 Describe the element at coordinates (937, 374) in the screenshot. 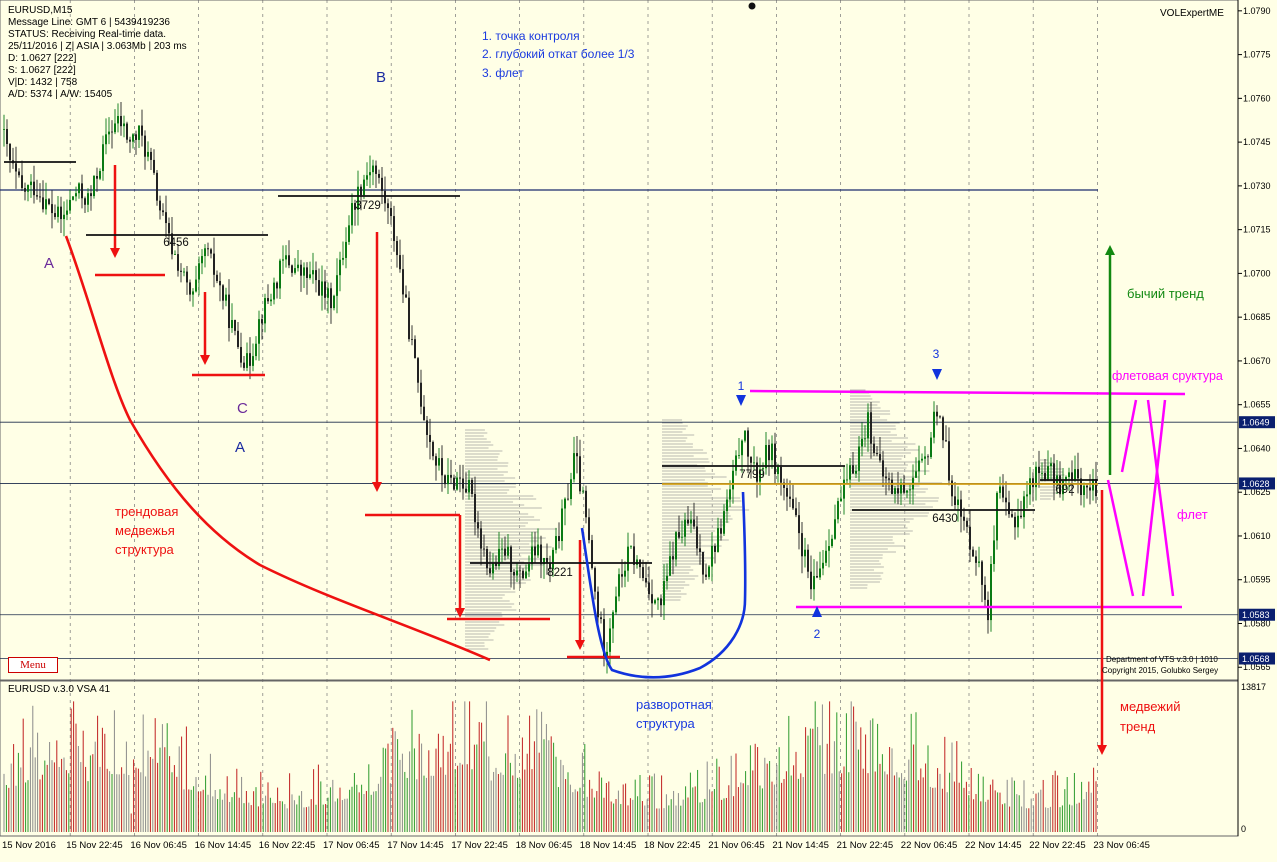

I see `point-marker` at that location.